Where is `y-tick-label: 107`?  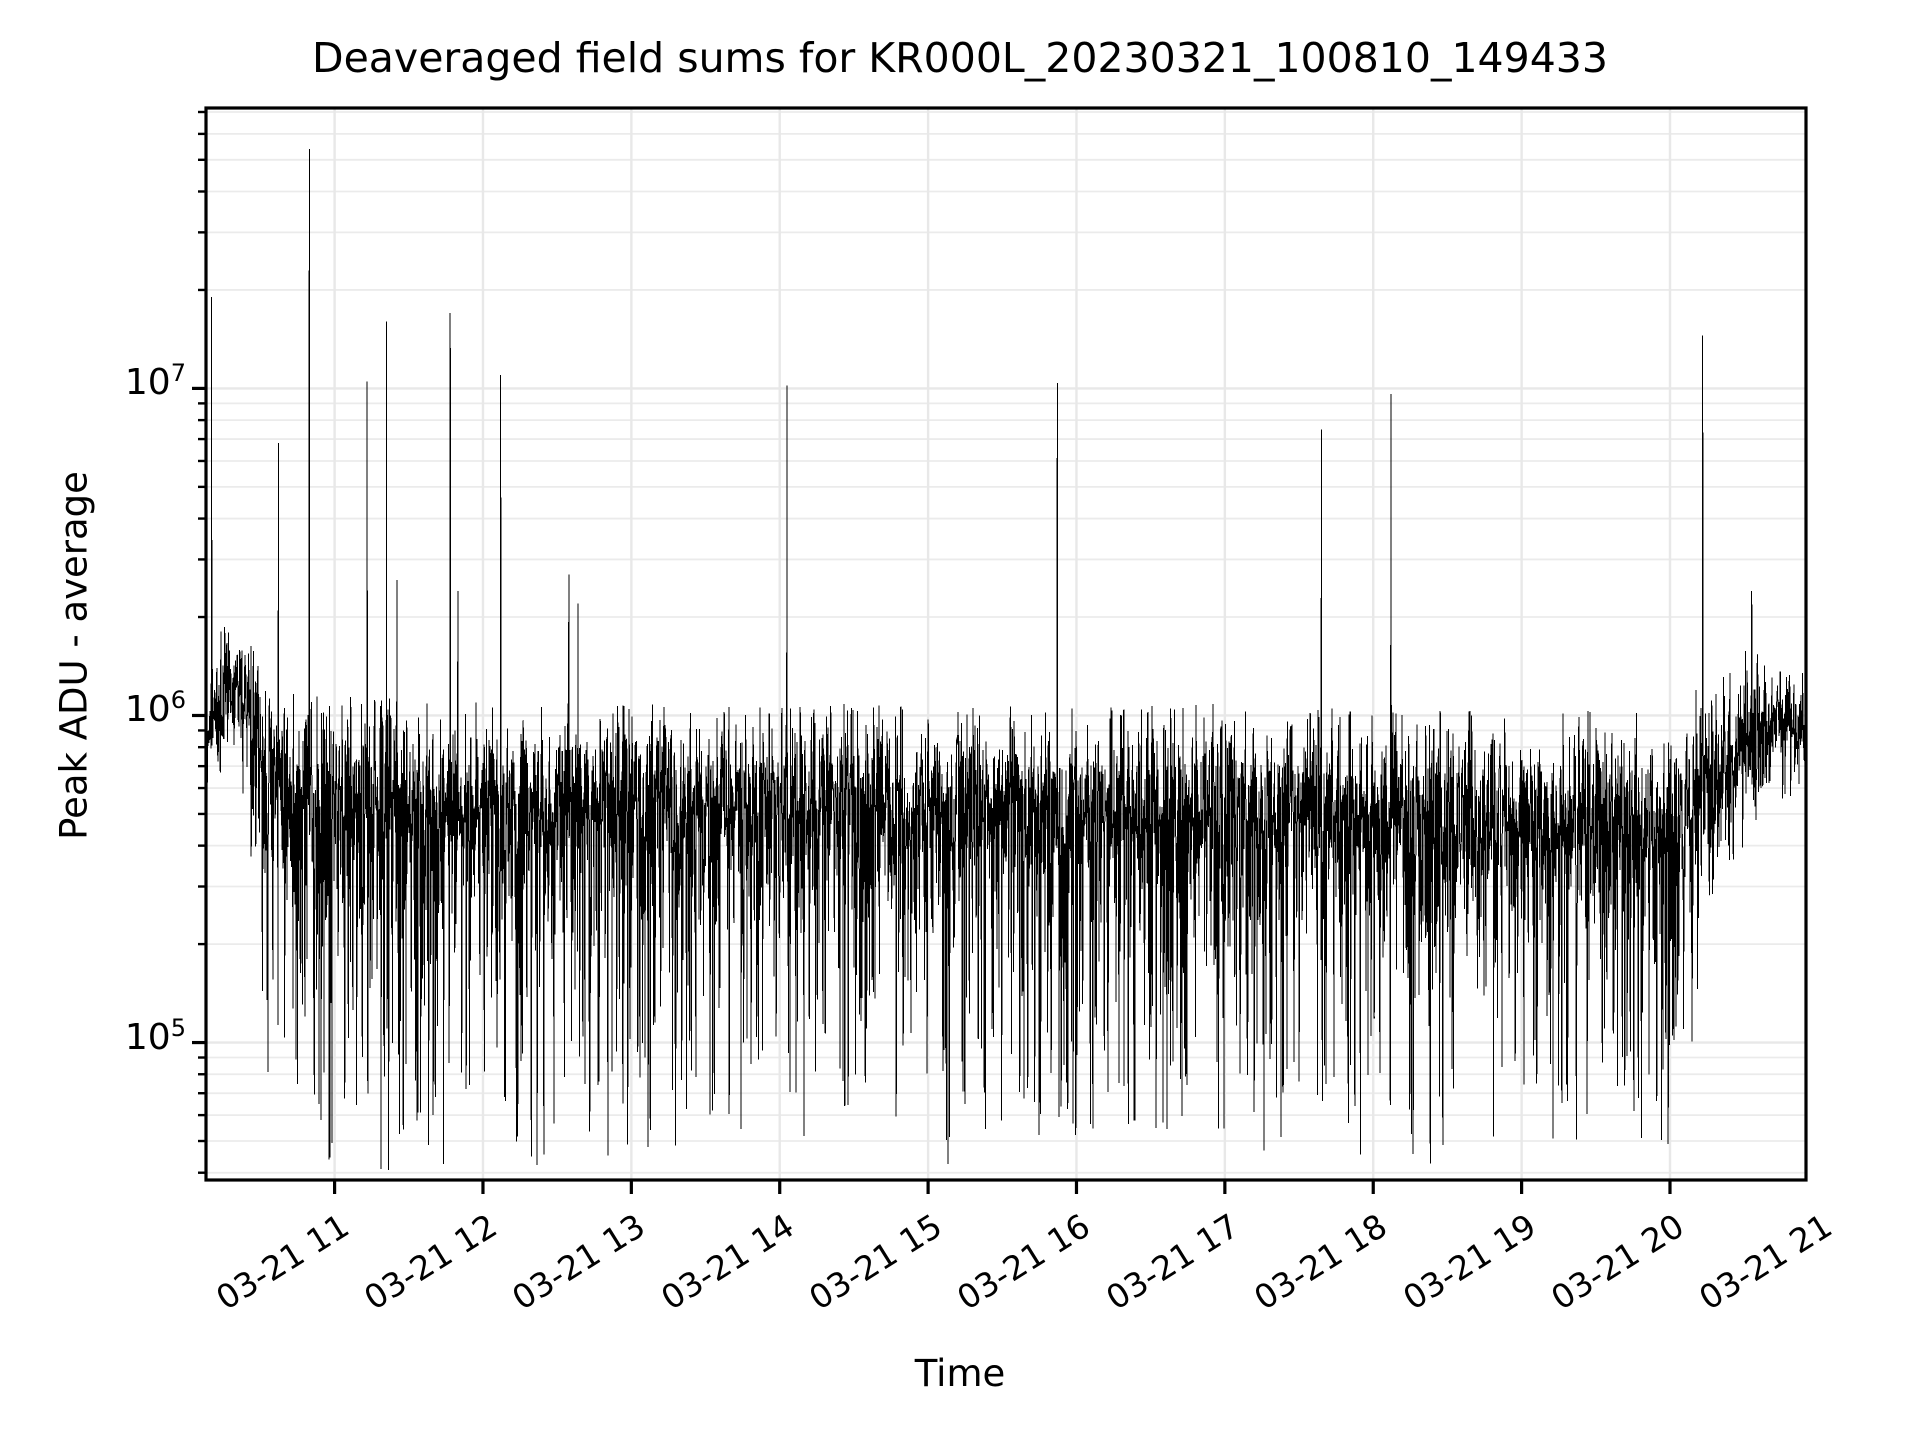
y-tick-label: 107 is located at coordinates (155, 381).